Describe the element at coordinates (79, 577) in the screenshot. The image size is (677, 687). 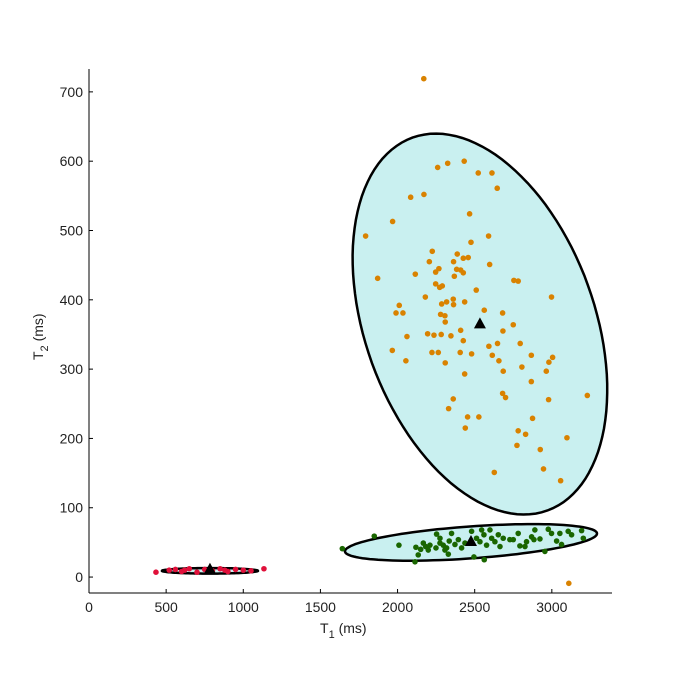
I see `y-tick-label: 0` at that location.